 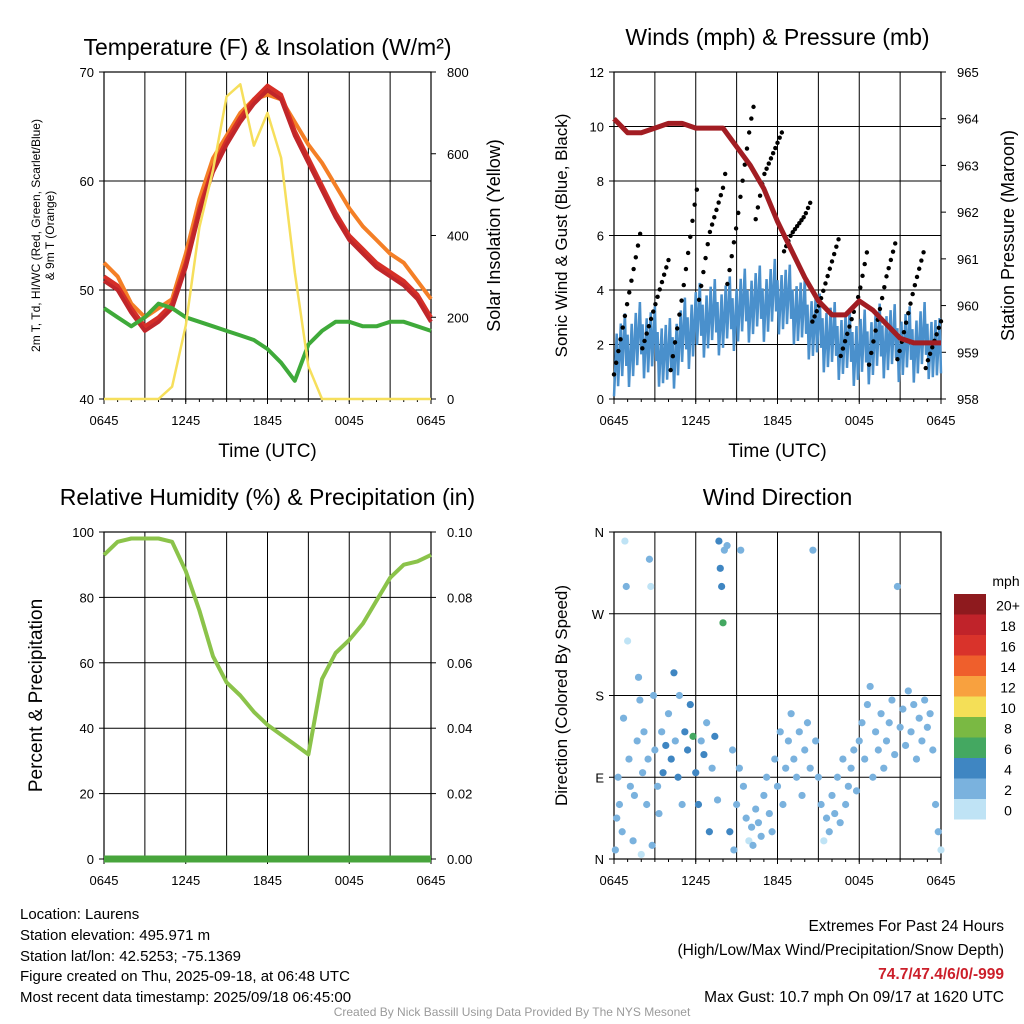 I want to click on y-tick-label: 2, so click(x=600, y=345).